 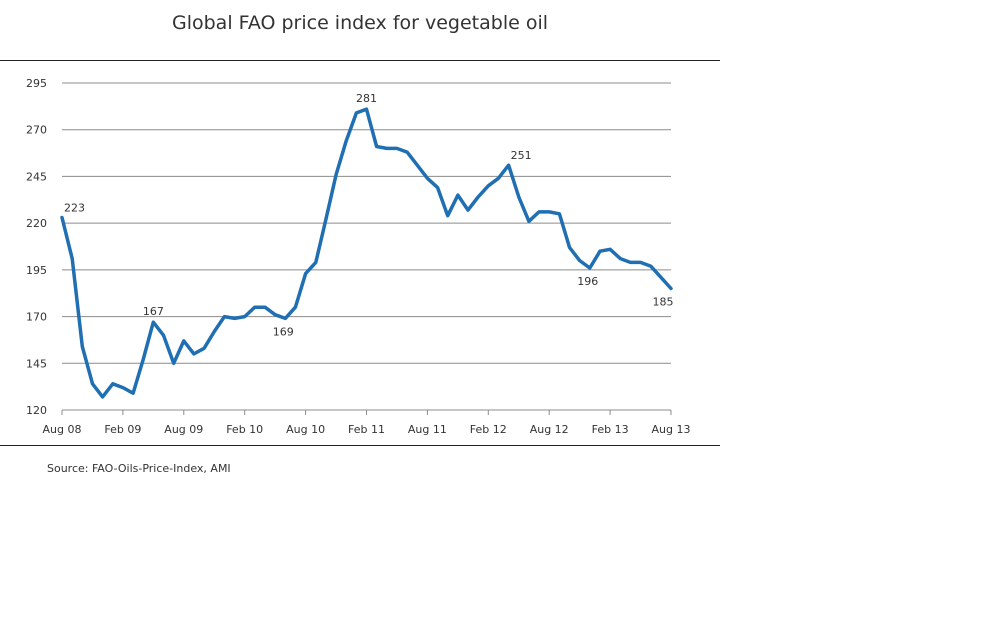 I want to click on x-tick-label: Aug 11, so click(x=427, y=429).